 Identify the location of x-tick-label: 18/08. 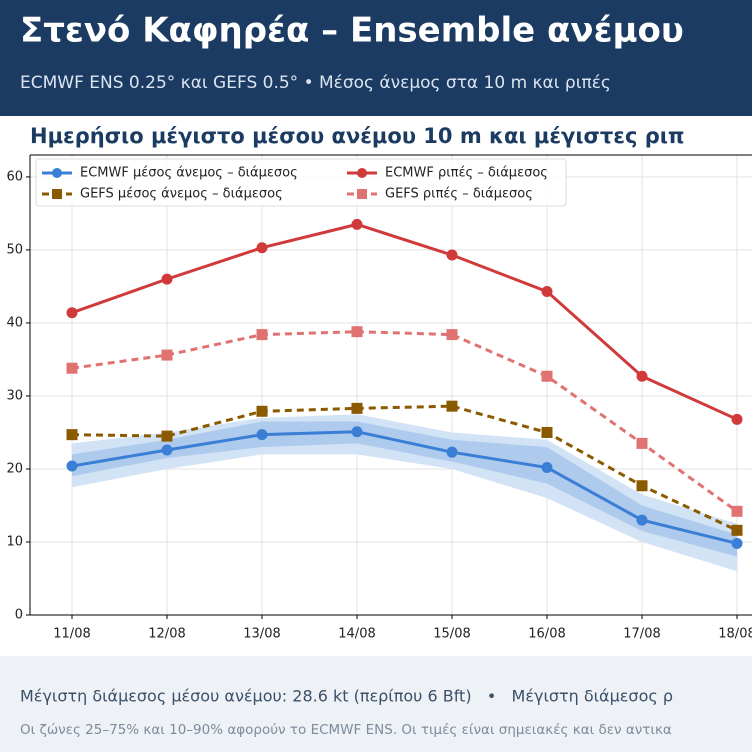
(735, 634).